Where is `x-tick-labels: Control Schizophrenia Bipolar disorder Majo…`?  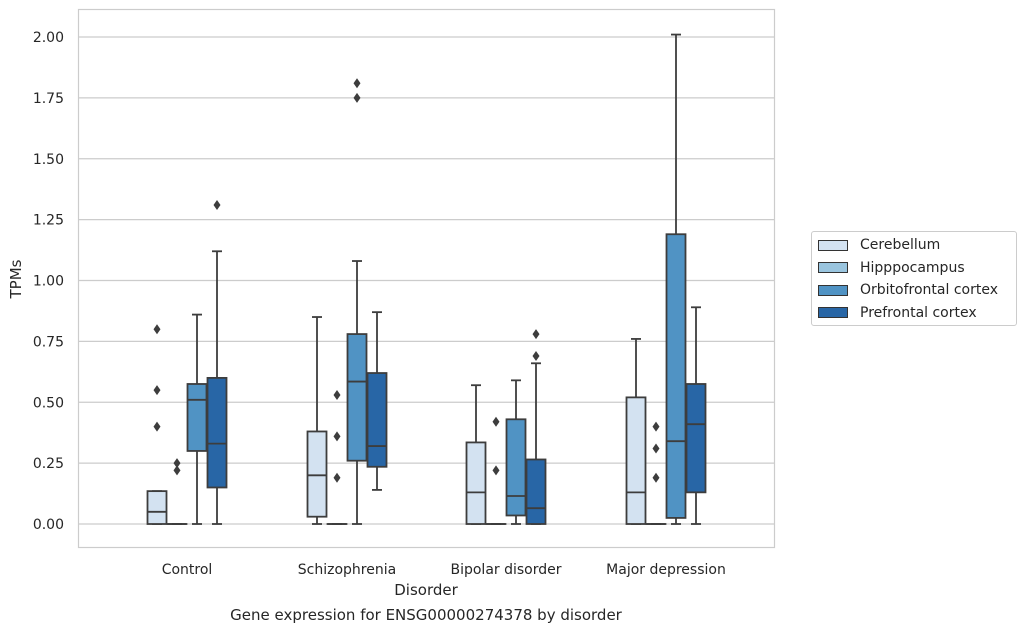 x-tick-labels: Control Schizophrenia Bipolar disorder Majo… is located at coordinates (444, 570).